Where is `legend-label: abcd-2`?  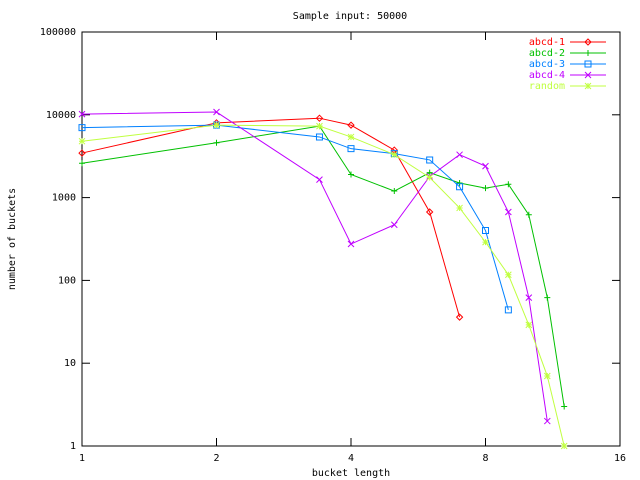
legend-label: abcd-2 is located at coordinates (547, 53).